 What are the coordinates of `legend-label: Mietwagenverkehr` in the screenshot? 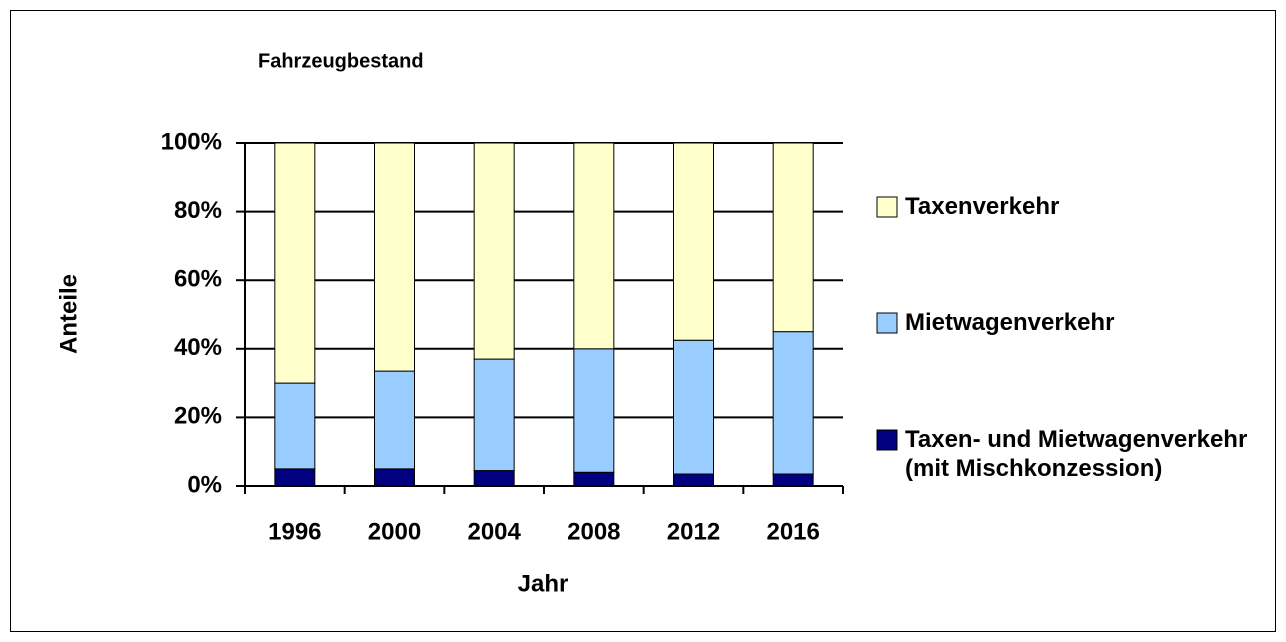 It's located at (1010, 322).